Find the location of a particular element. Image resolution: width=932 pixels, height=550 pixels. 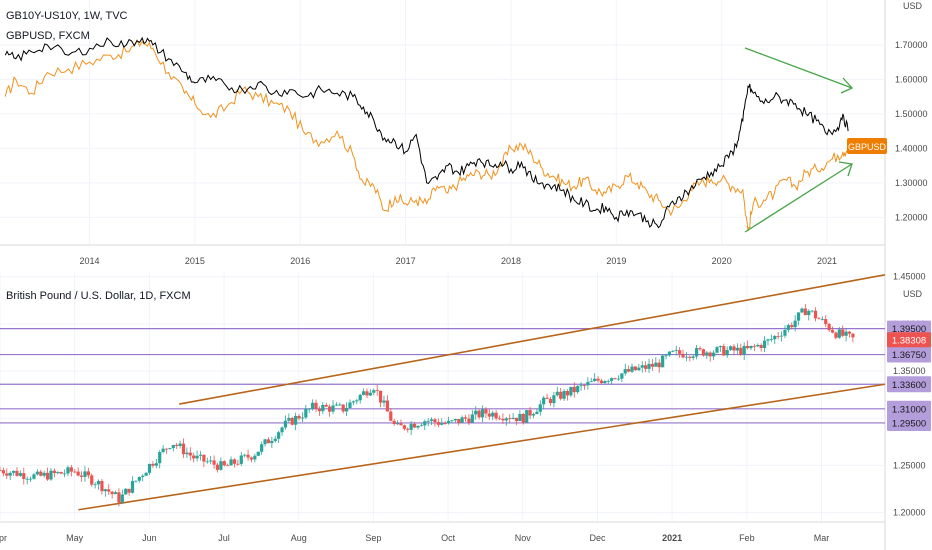

top-x-tick-label: 2016 is located at coordinates (300, 261).